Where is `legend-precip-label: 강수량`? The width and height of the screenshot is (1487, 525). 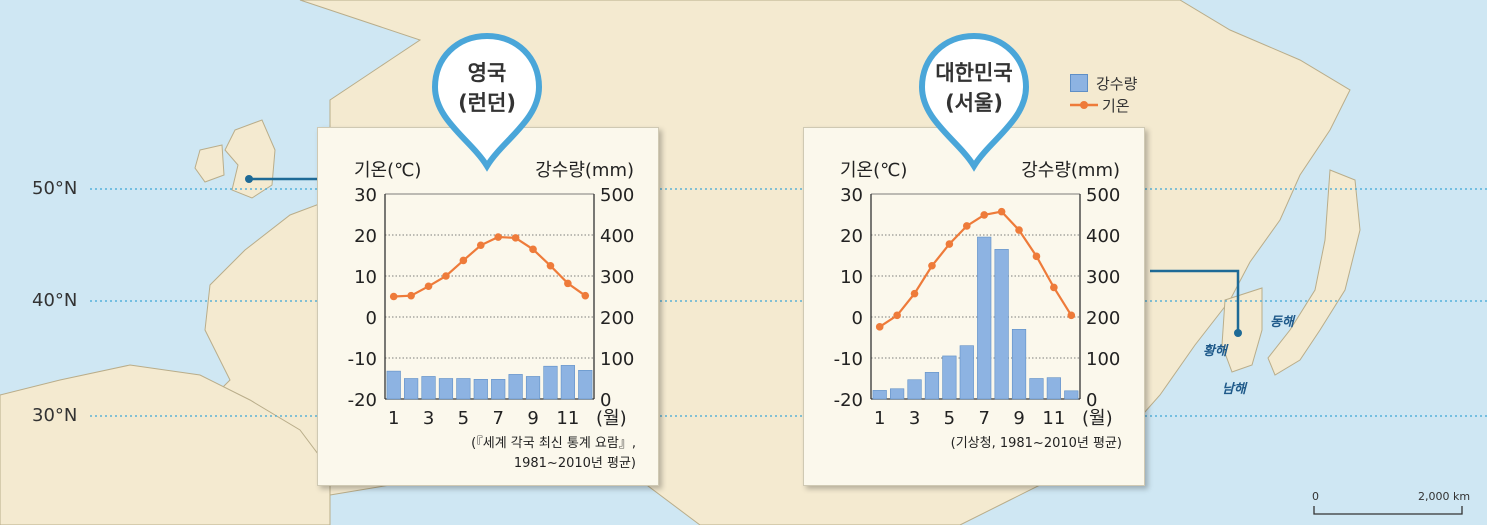 legend-precip-label: 강수량 is located at coordinates (1117, 83).